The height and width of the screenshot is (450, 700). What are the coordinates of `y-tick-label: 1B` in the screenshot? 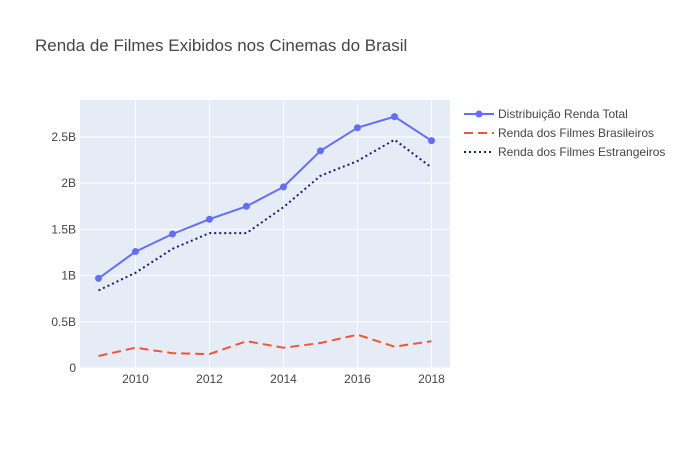 It's located at (68, 276).